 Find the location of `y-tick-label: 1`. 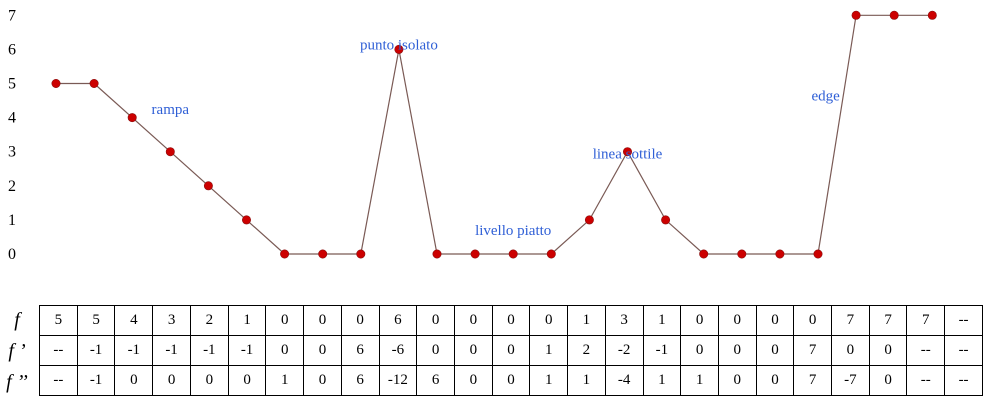

y-tick-label: 1 is located at coordinates (12, 220).